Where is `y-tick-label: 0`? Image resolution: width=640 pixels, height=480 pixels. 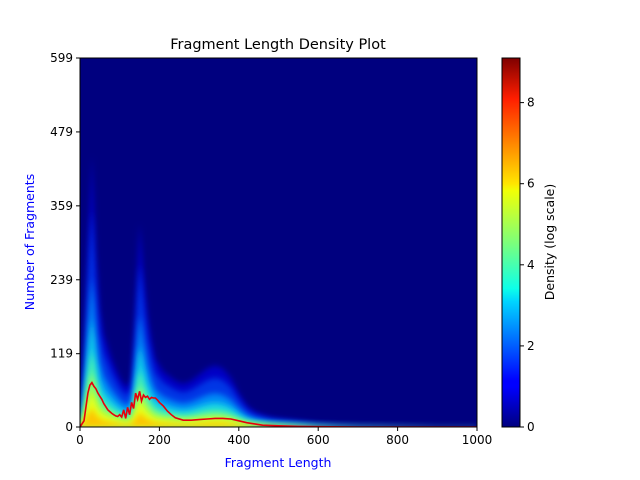 y-tick-label: 0 is located at coordinates (69, 427).